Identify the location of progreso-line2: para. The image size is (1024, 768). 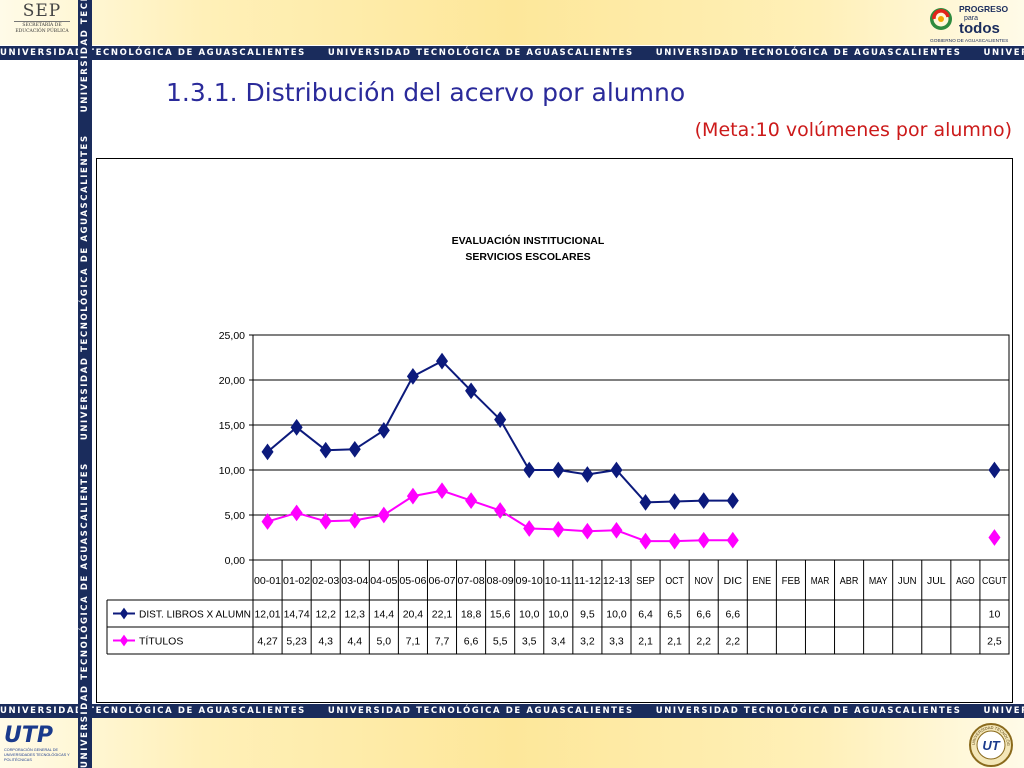
(971, 18).